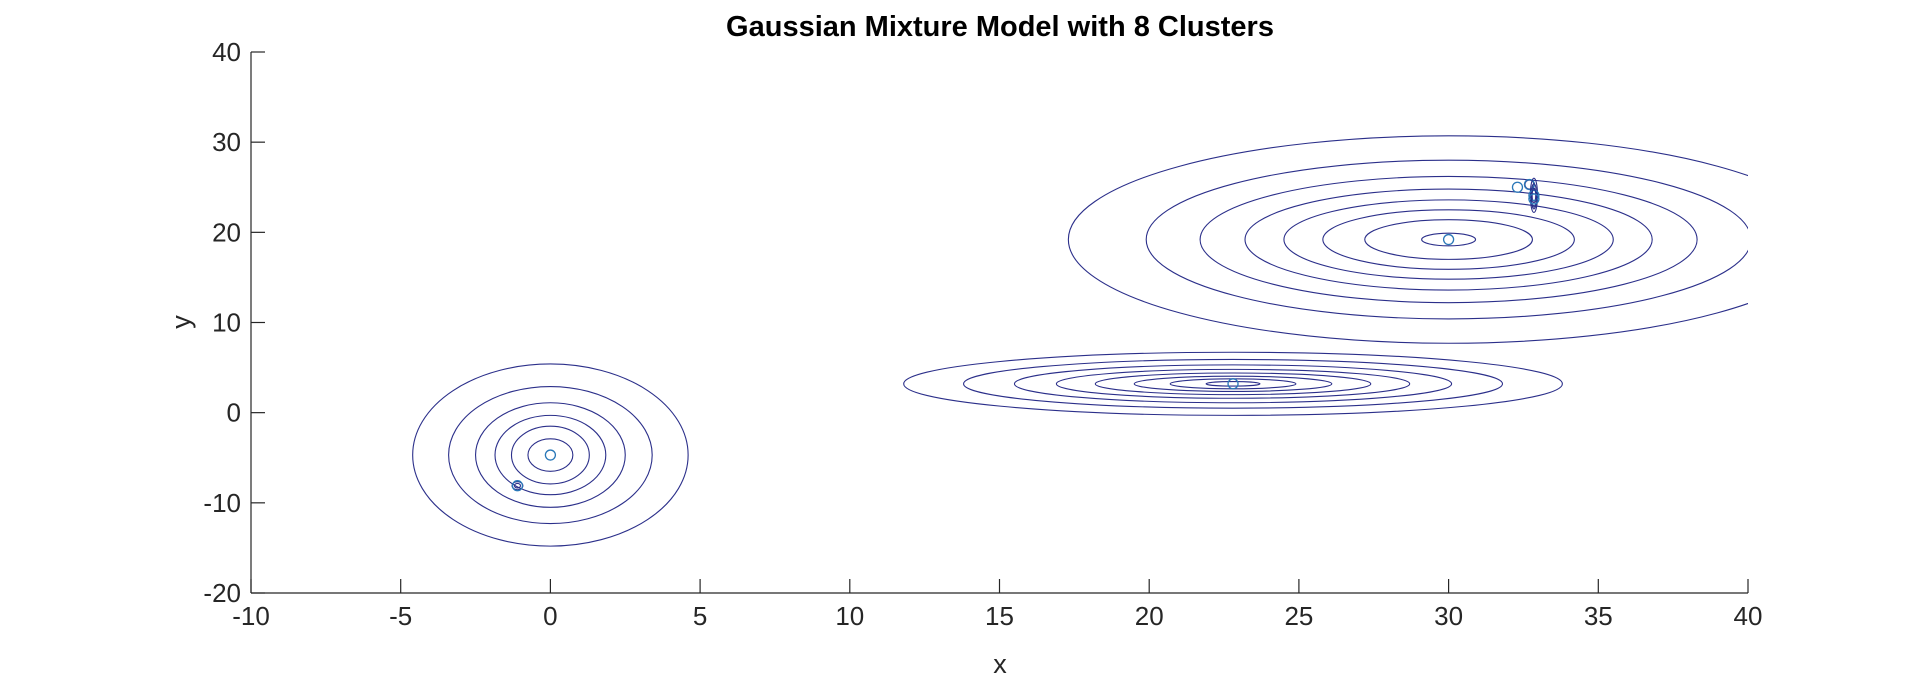 This screenshot has width=1920, height=680. I want to click on x-tick-label: 20, so click(1149, 616).